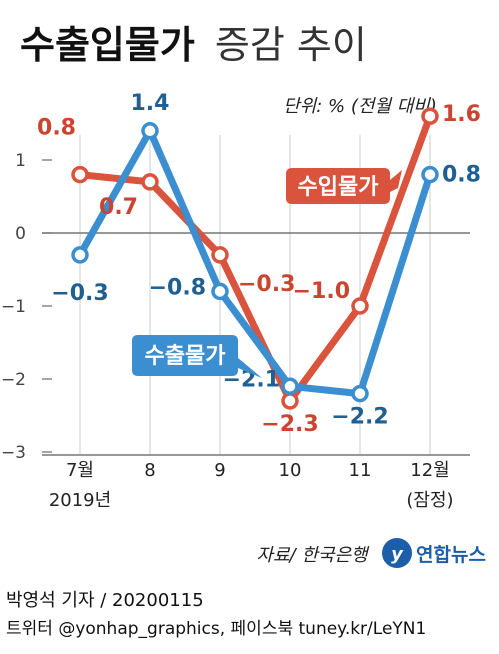 Image resolution: width=499 pixels, height=654 pixels. Describe the element at coordinates (429, 500) in the screenshot. I see `x-tick-sublabel: (잠정)` at that location.